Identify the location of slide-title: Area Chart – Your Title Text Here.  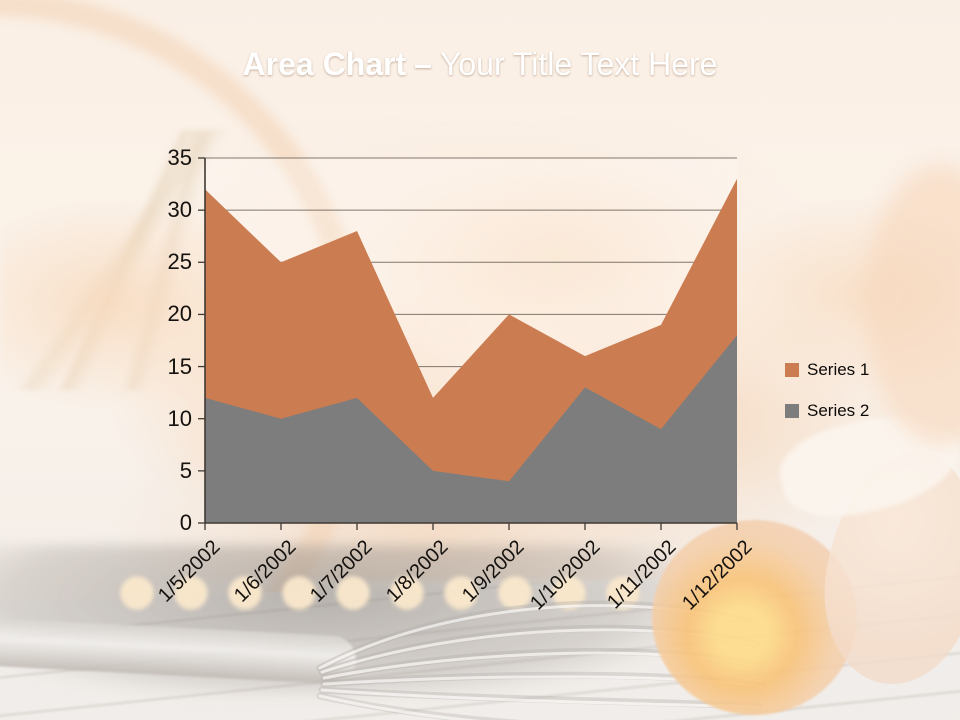
(480, 64).